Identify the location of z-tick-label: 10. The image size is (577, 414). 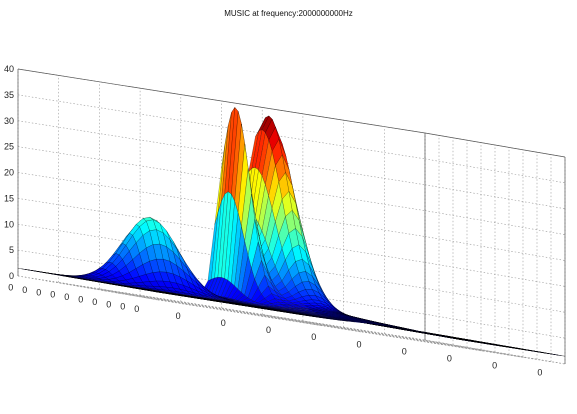
(9, 224).